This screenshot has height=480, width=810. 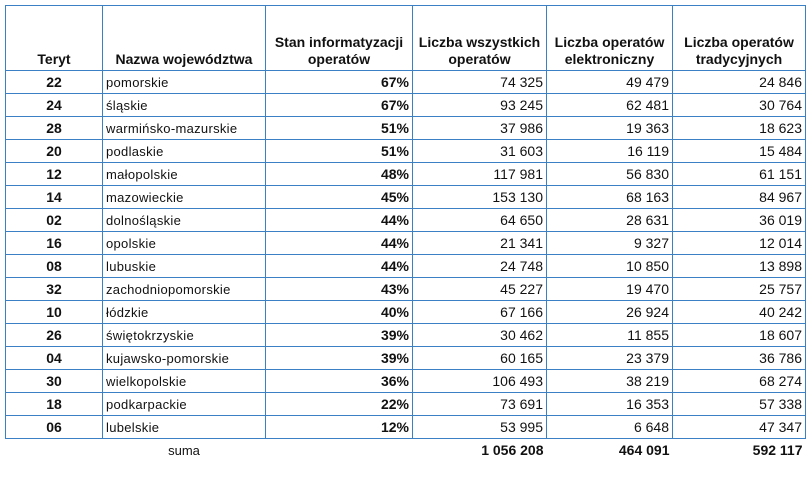 What do you see at coordinates (339, 312) in the screenshot?
I see `status-cell: 40%` at bounding box center [339, 312].